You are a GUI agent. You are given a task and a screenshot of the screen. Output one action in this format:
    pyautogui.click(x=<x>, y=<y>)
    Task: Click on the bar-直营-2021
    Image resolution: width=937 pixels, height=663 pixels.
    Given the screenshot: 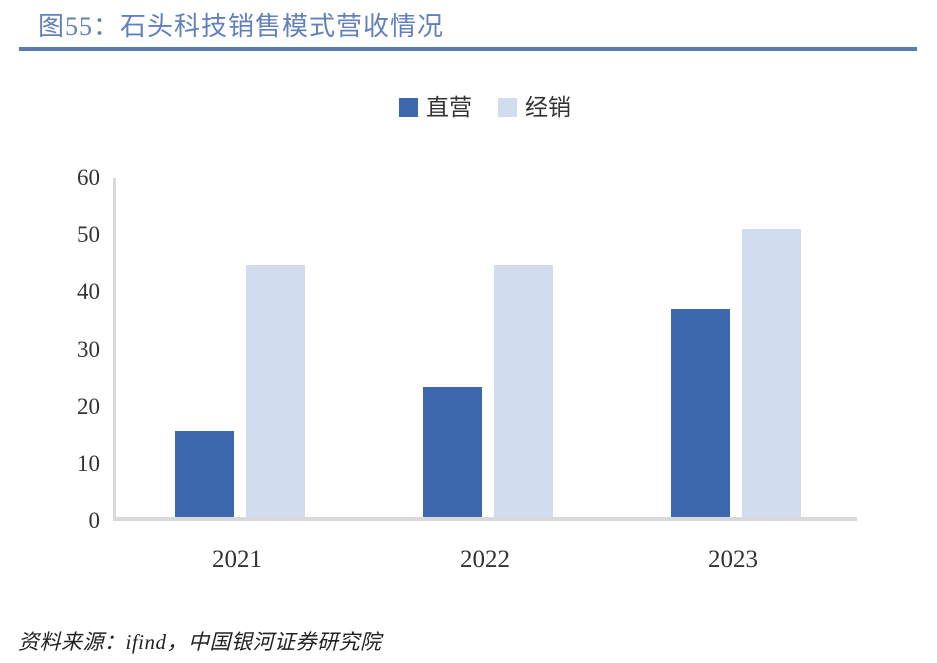 What is the action you would take?
    pyautogui.click(x=204, y=474)
    